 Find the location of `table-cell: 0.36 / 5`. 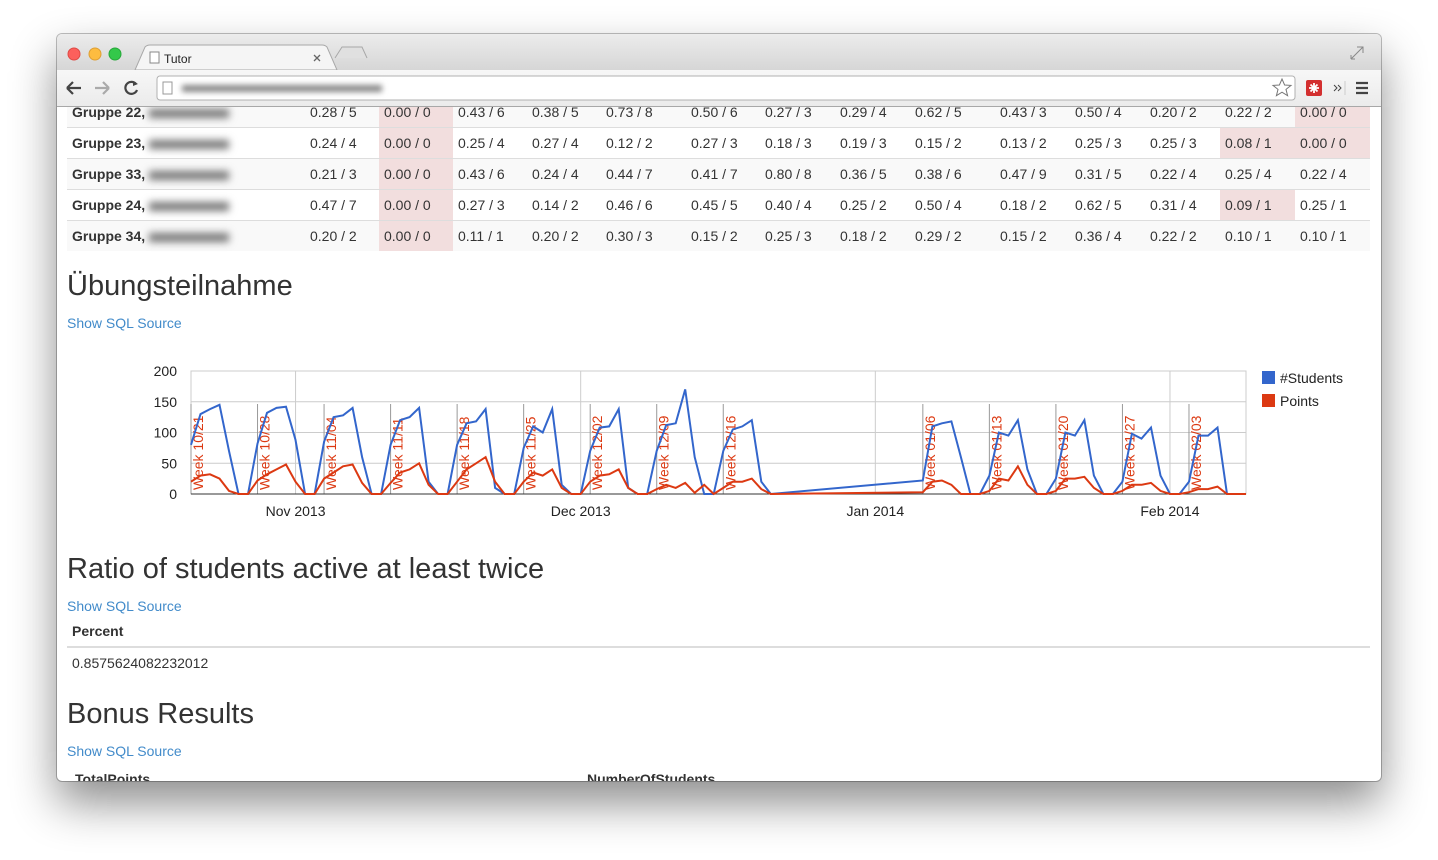

table-cell: 0.36 / 5 is located at coordinates (872, 174).